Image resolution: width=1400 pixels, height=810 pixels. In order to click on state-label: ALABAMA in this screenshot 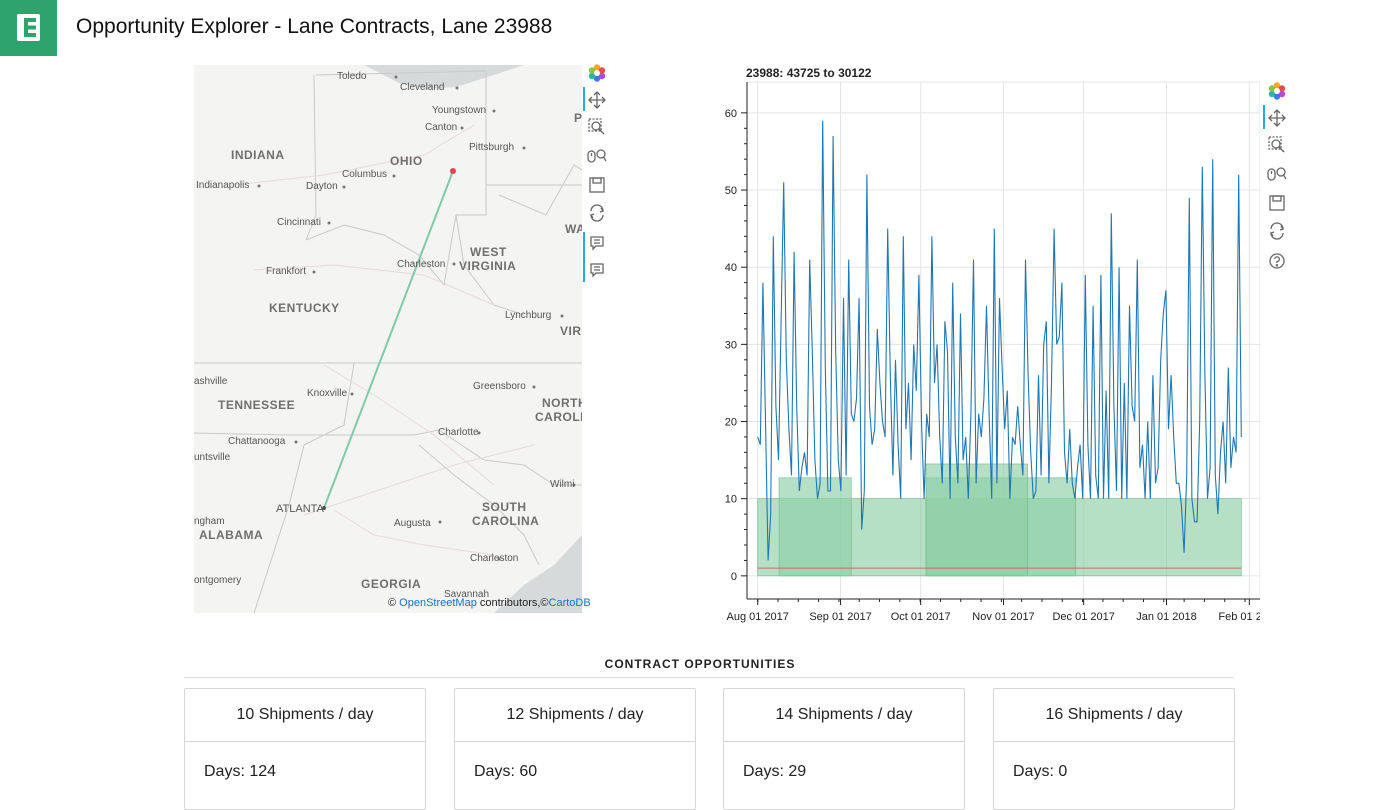, I will do `click(231, 535)`.